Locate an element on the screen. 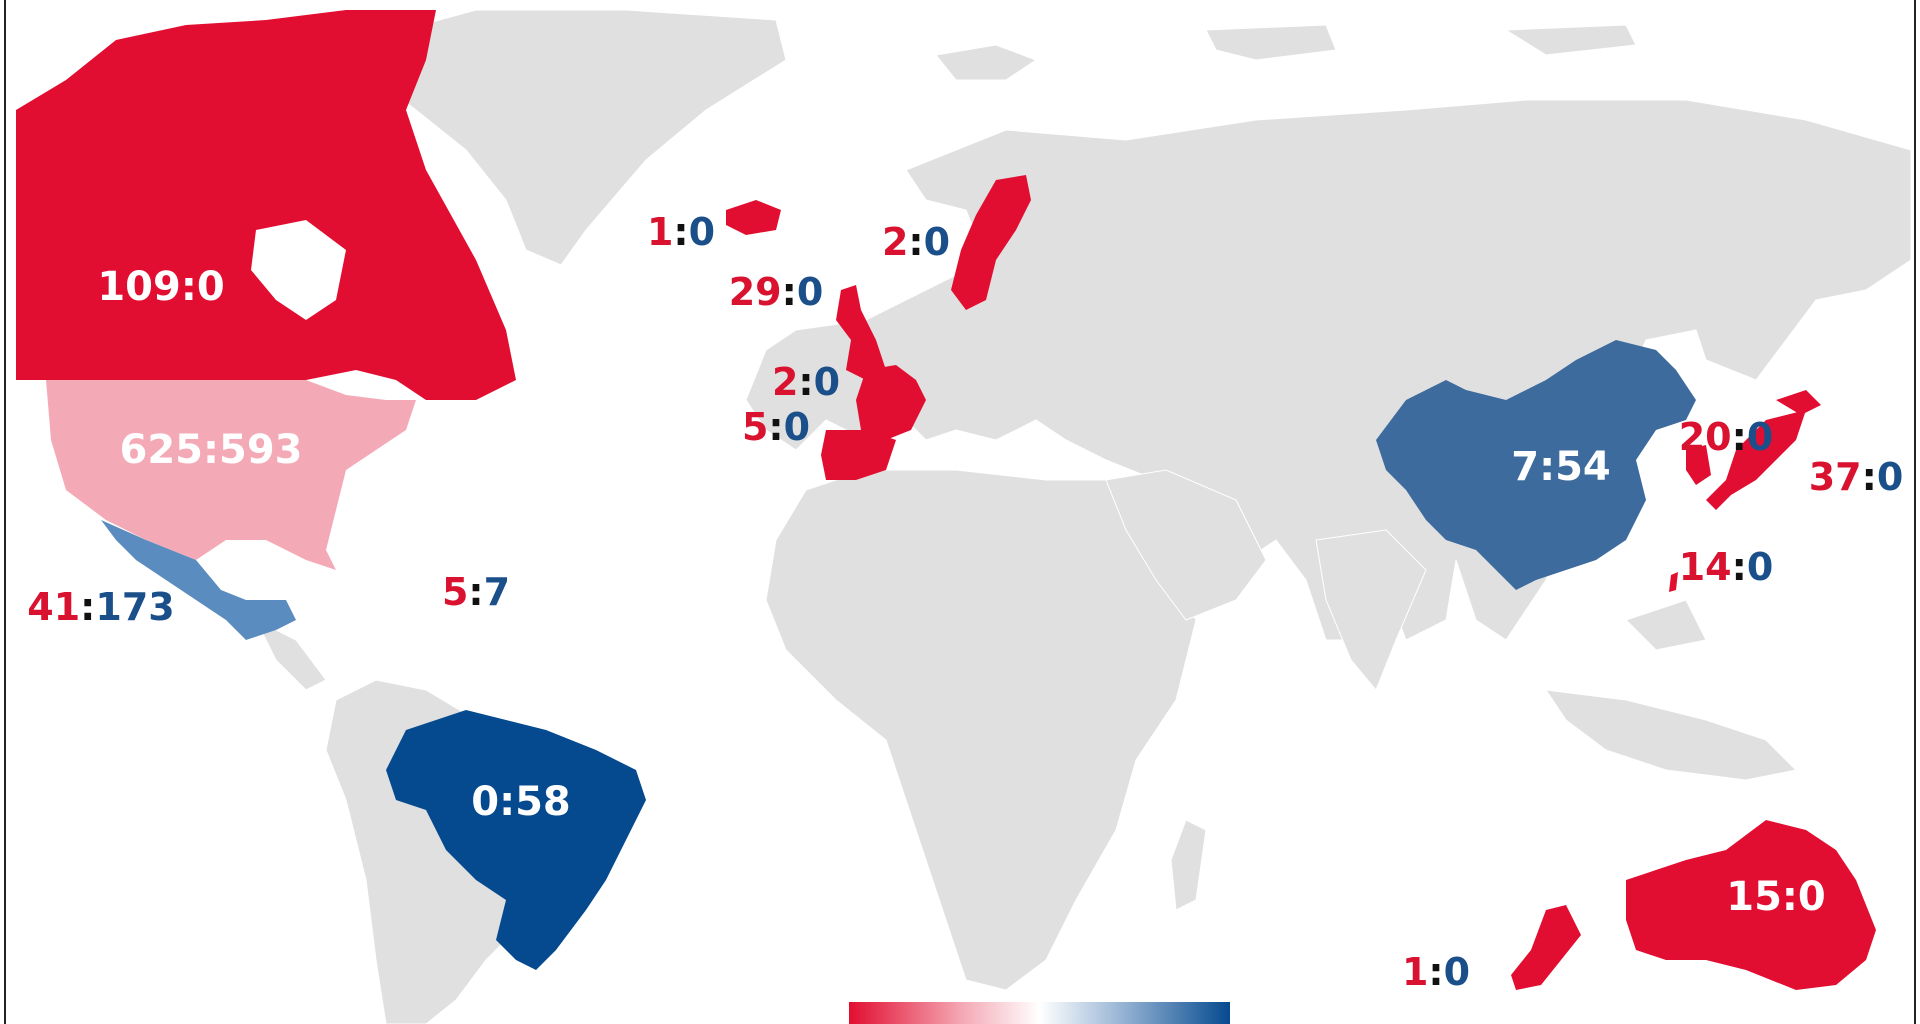 The height and width of the screenshot is (1024, 1920). iceland-label: 1:0 is located at coordinates (681, 232).